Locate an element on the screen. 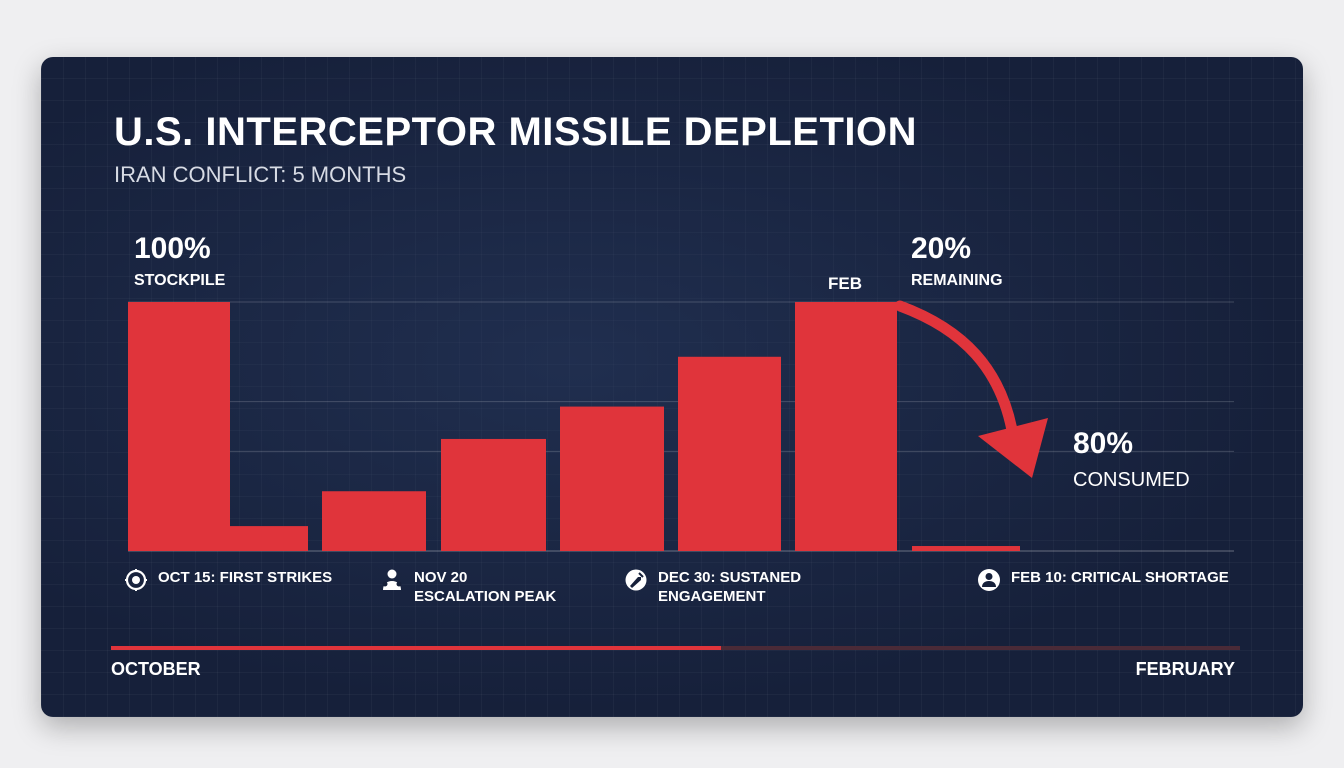  stockpile-callout: 100% STOCKPILE is located at coordinates (179, 261).